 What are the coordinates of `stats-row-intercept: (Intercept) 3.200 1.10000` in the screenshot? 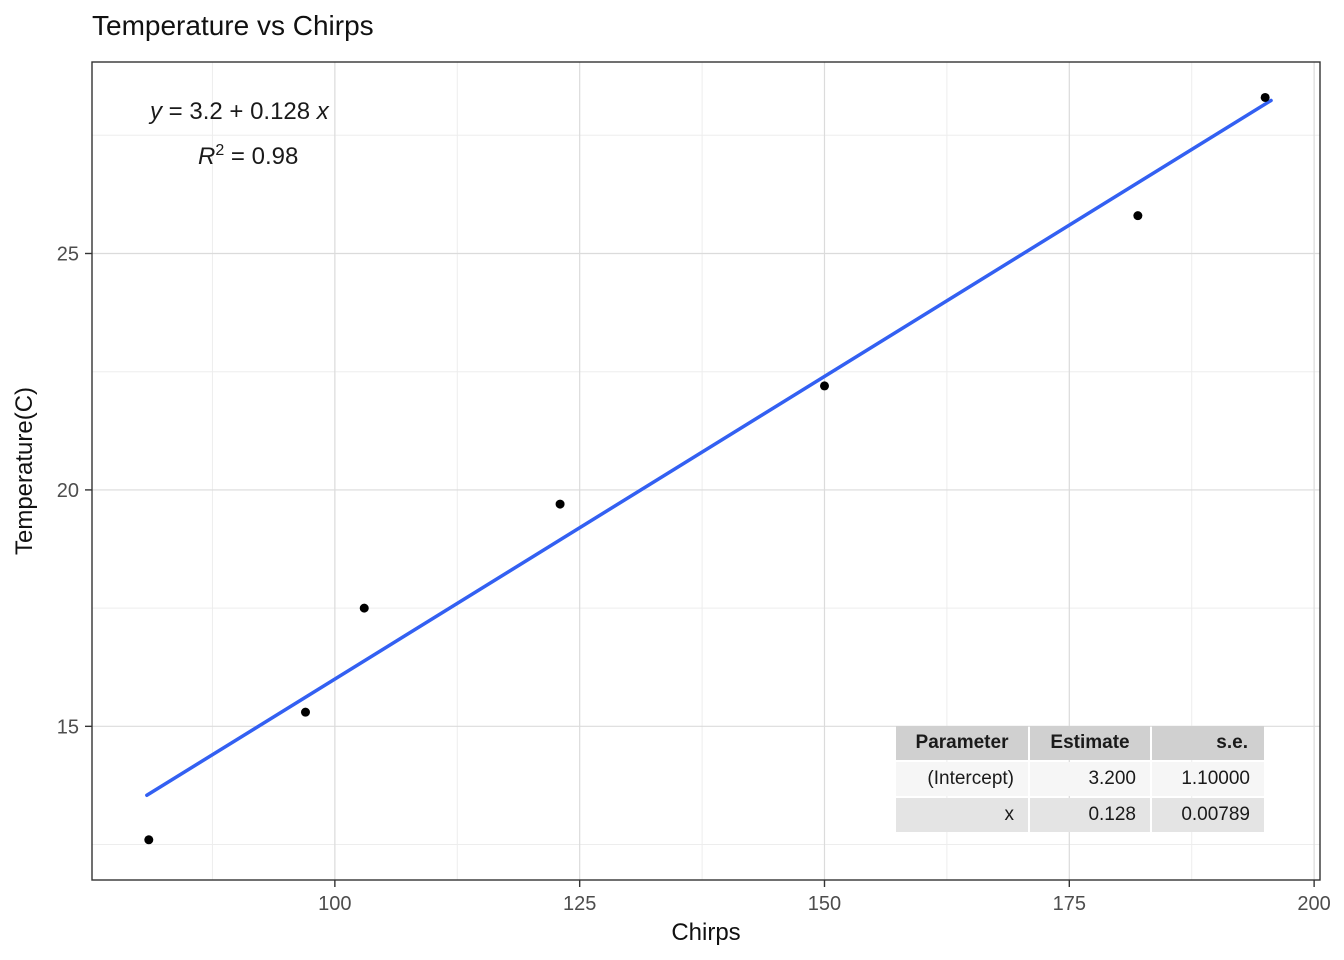 It's located at (1080, 779).